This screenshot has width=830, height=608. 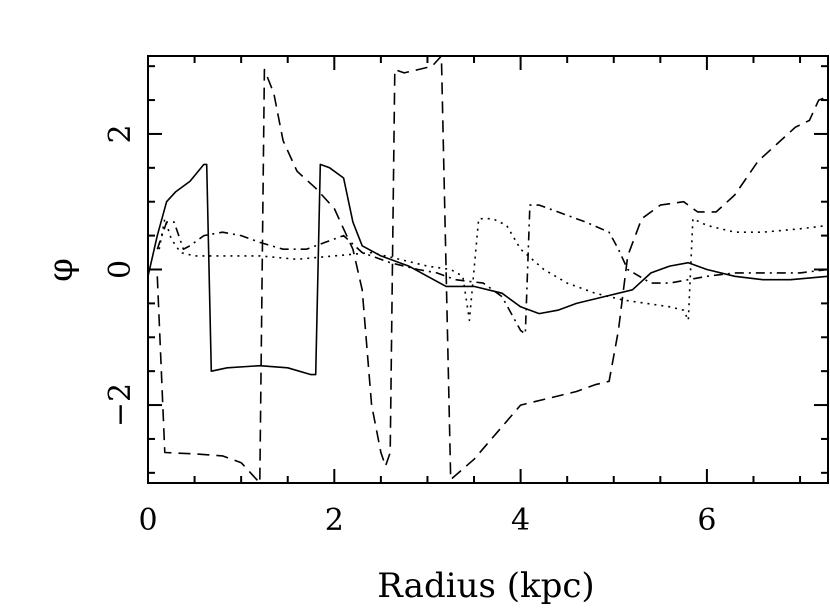 I want to click on x-tick-label: 4, so click(x=520, y=520).